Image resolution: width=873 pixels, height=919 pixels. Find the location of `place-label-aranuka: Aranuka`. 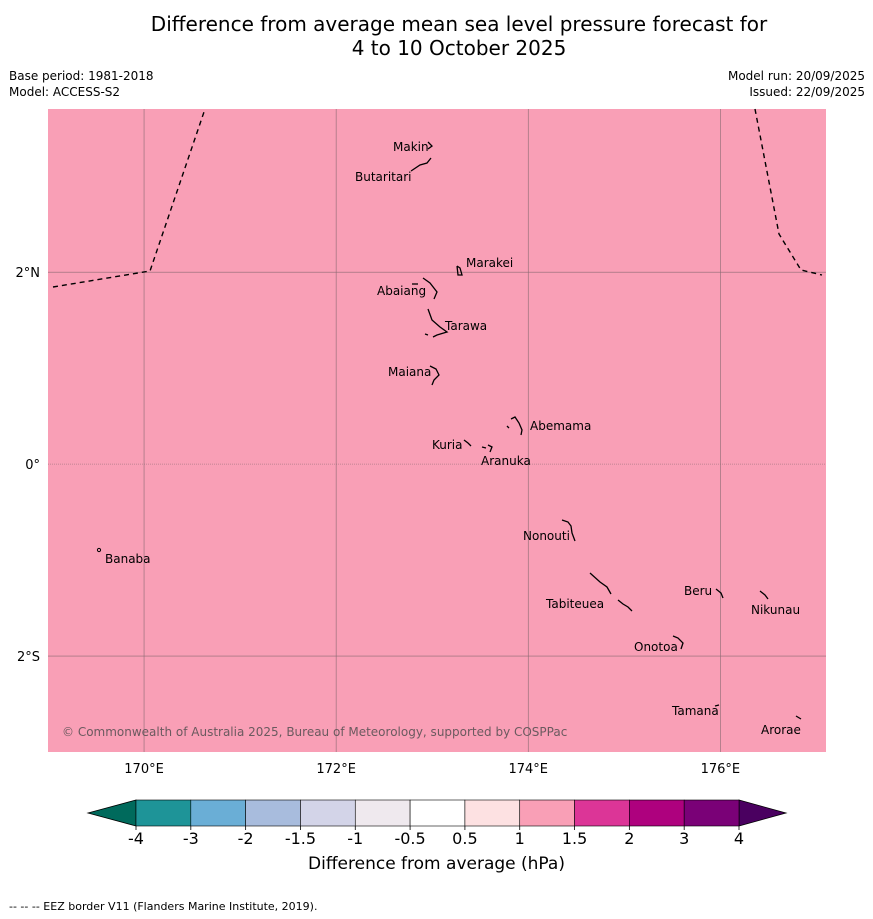

place-label-aranuka: Aranuka is located at coordinates (506, 461).